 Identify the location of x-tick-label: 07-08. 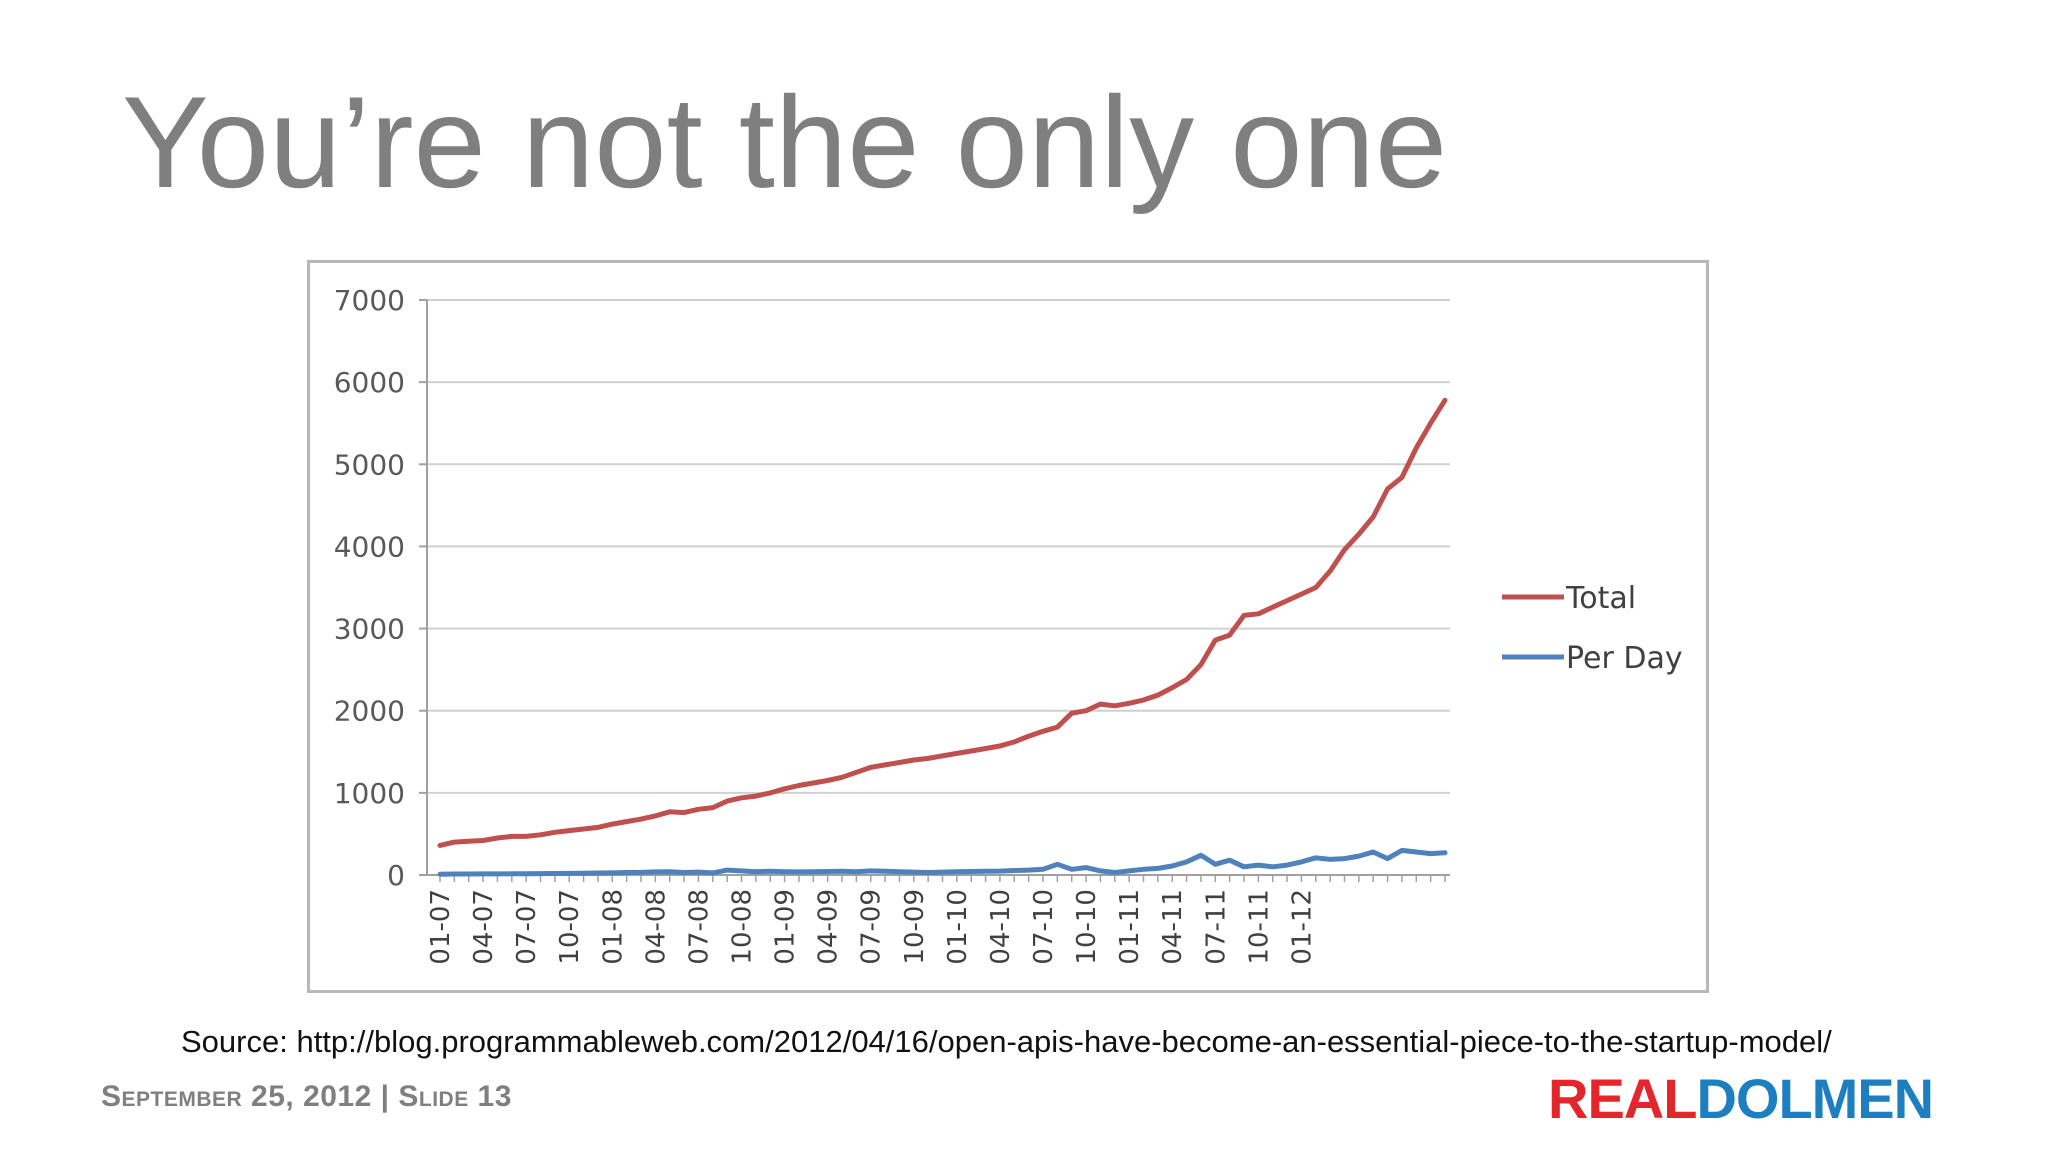
(699, 927).